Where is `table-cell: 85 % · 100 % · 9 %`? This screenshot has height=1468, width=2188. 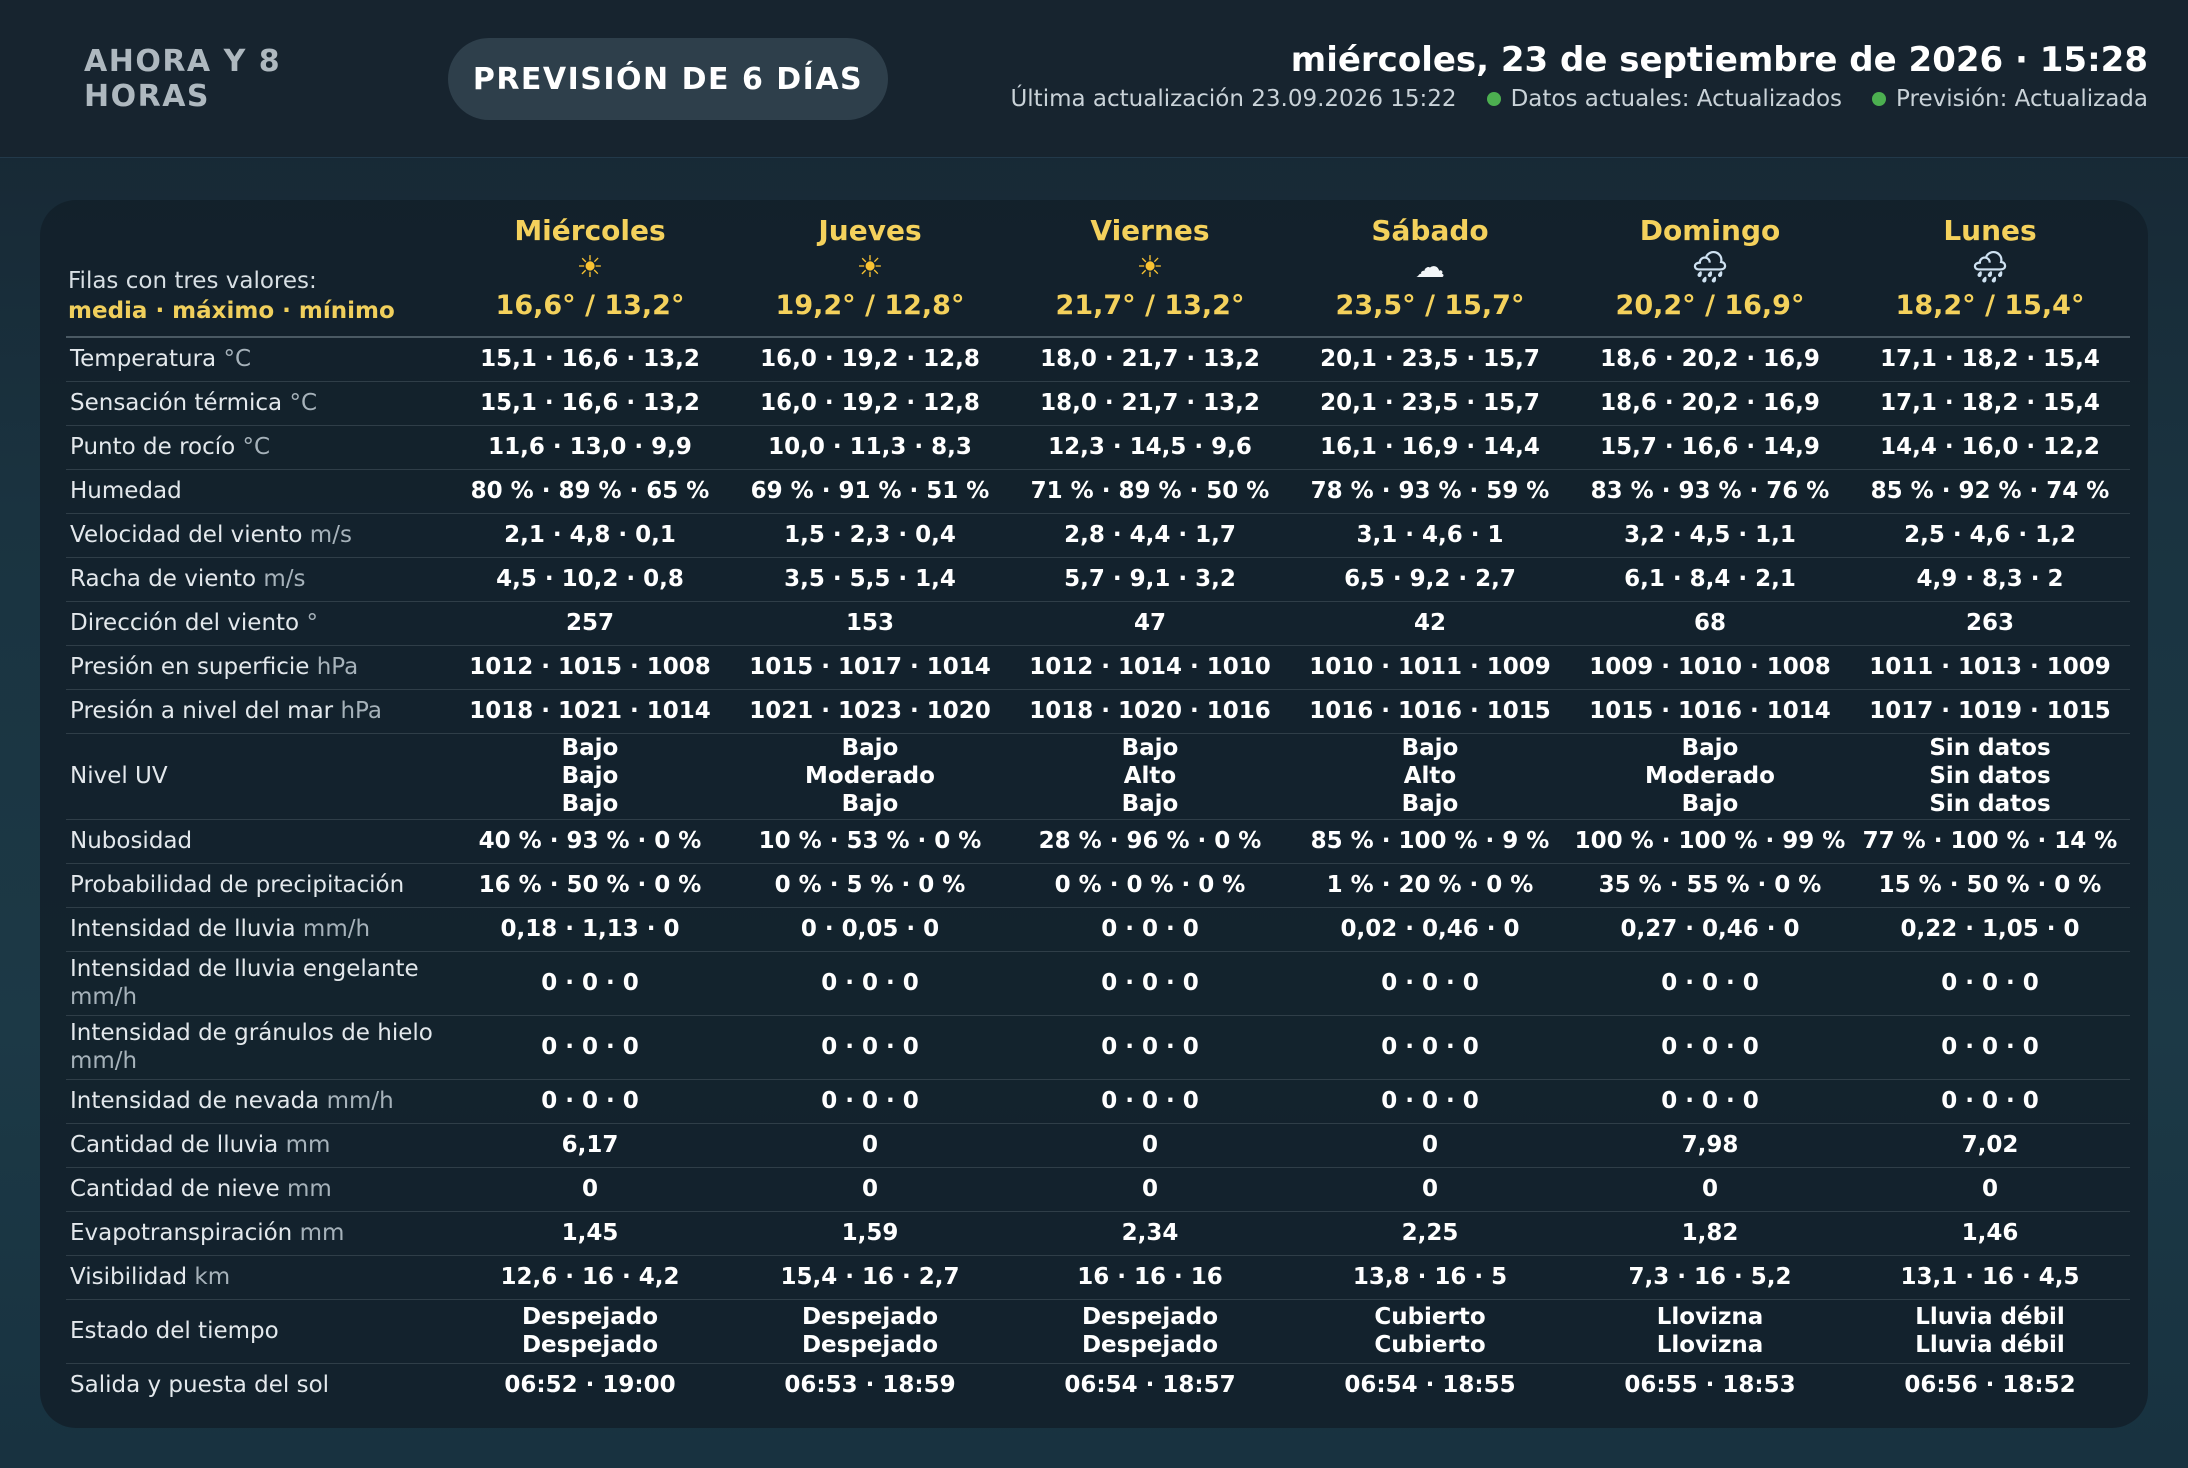 table-cell: 85 % · 100 % · 9 % is located at coordinates (1430, 841).